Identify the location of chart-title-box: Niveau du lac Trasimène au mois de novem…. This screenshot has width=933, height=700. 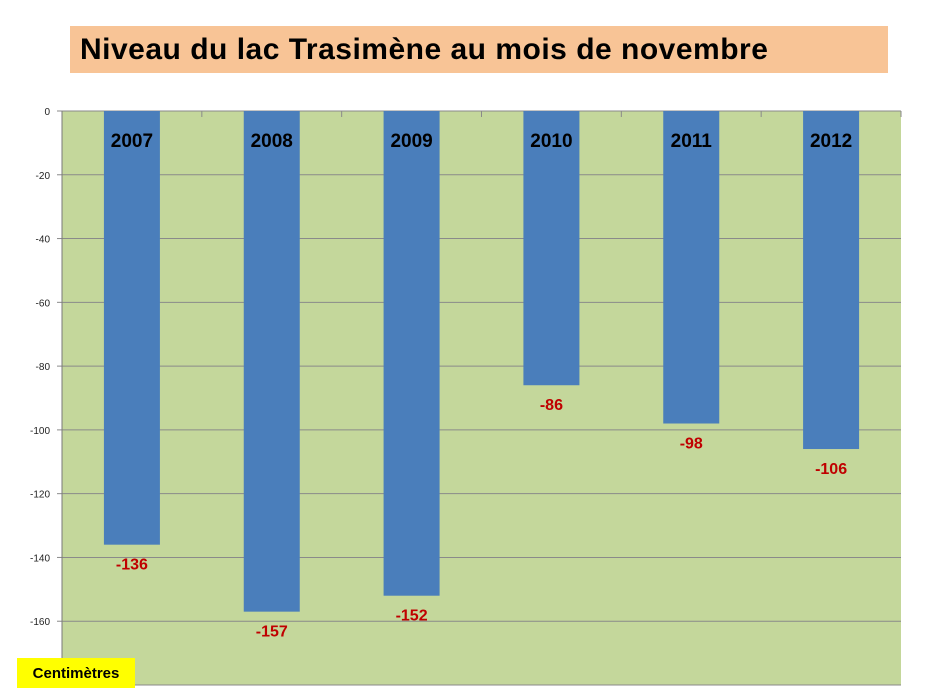
(479, 49).